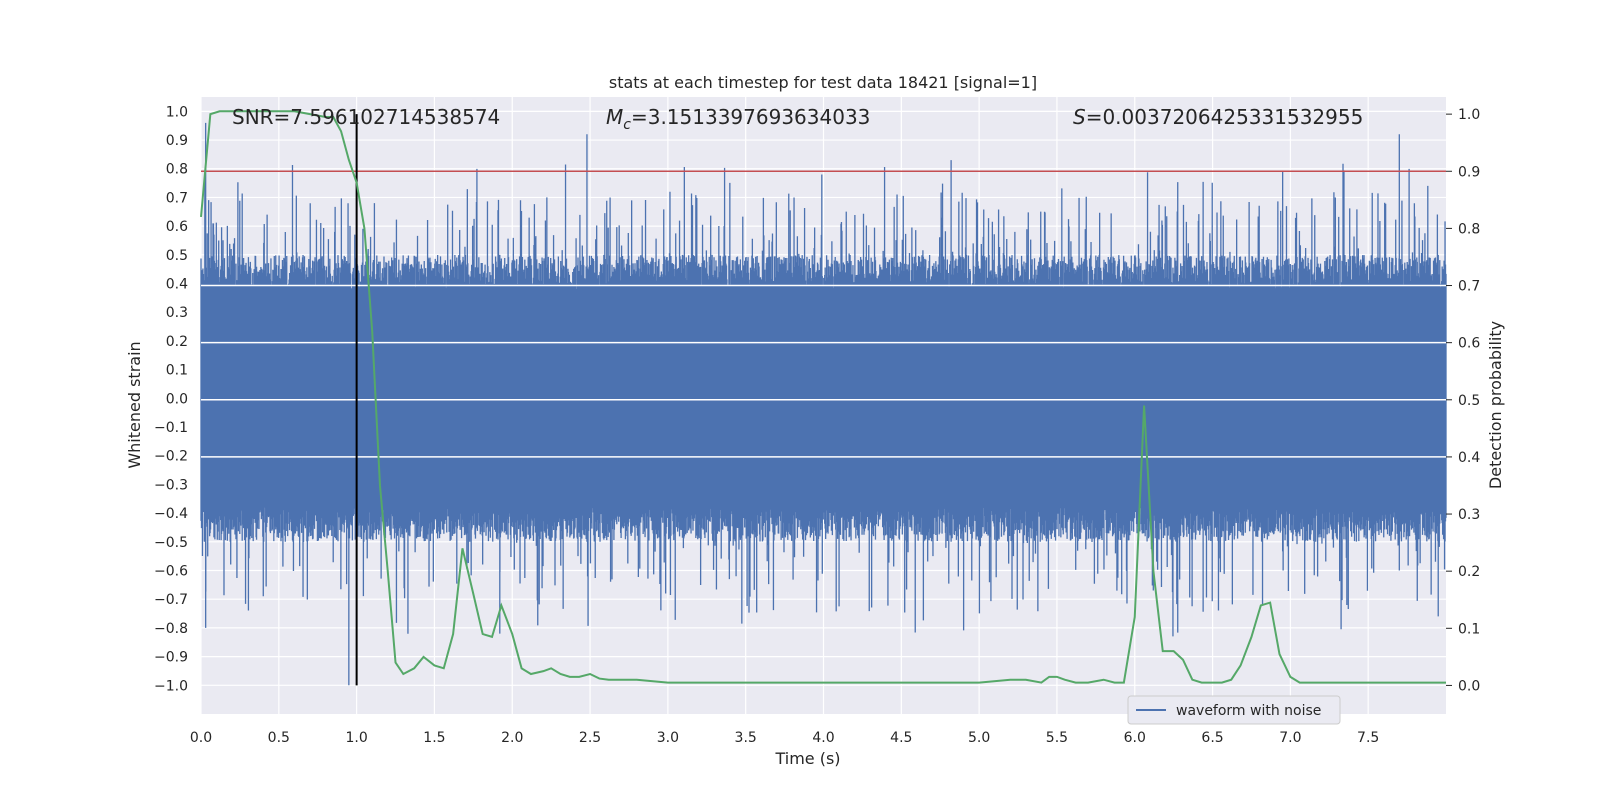 The image size is (1600, 800). I want to click on x-axis-label: Time (s), so click(807, 758).